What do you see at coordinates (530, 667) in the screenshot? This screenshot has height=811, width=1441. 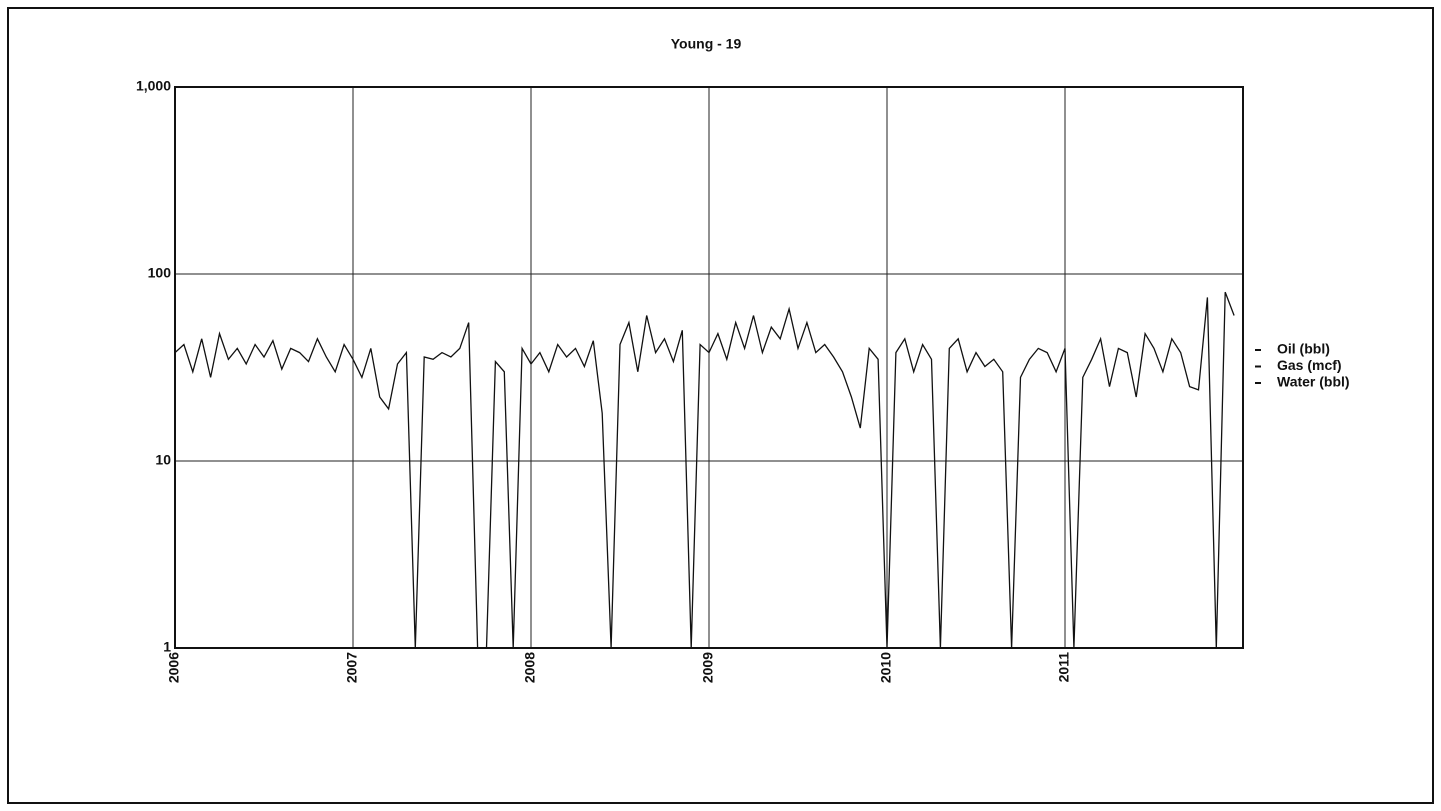 I see `x-tick-label: 2008` at bounding box center [530, 667].